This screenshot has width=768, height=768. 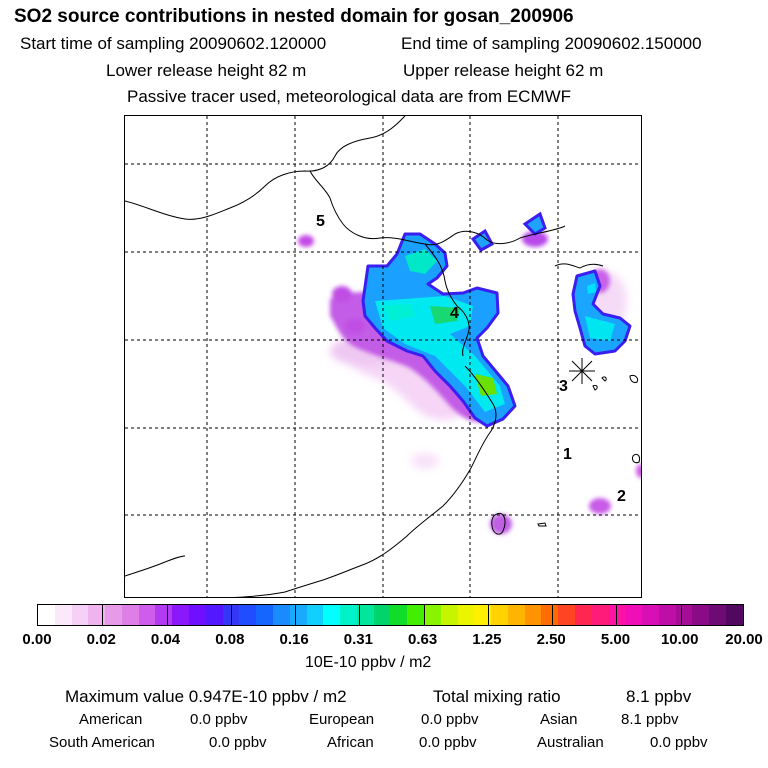 I want to click on african-value: 0.0 ppbv, so click(x=448, y=742).